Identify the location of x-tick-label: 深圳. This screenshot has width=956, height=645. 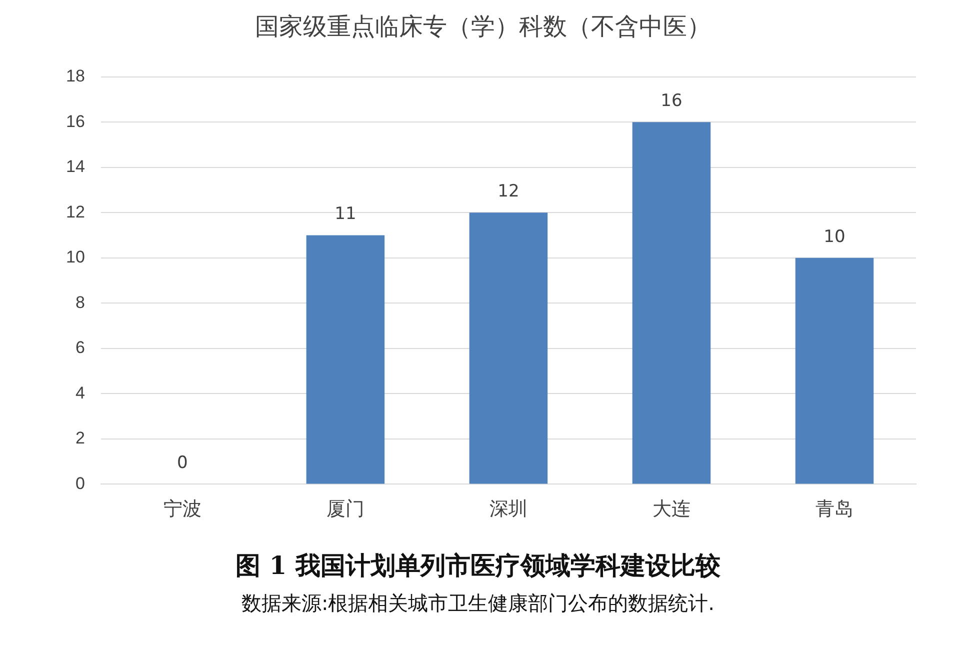
(508, 509).